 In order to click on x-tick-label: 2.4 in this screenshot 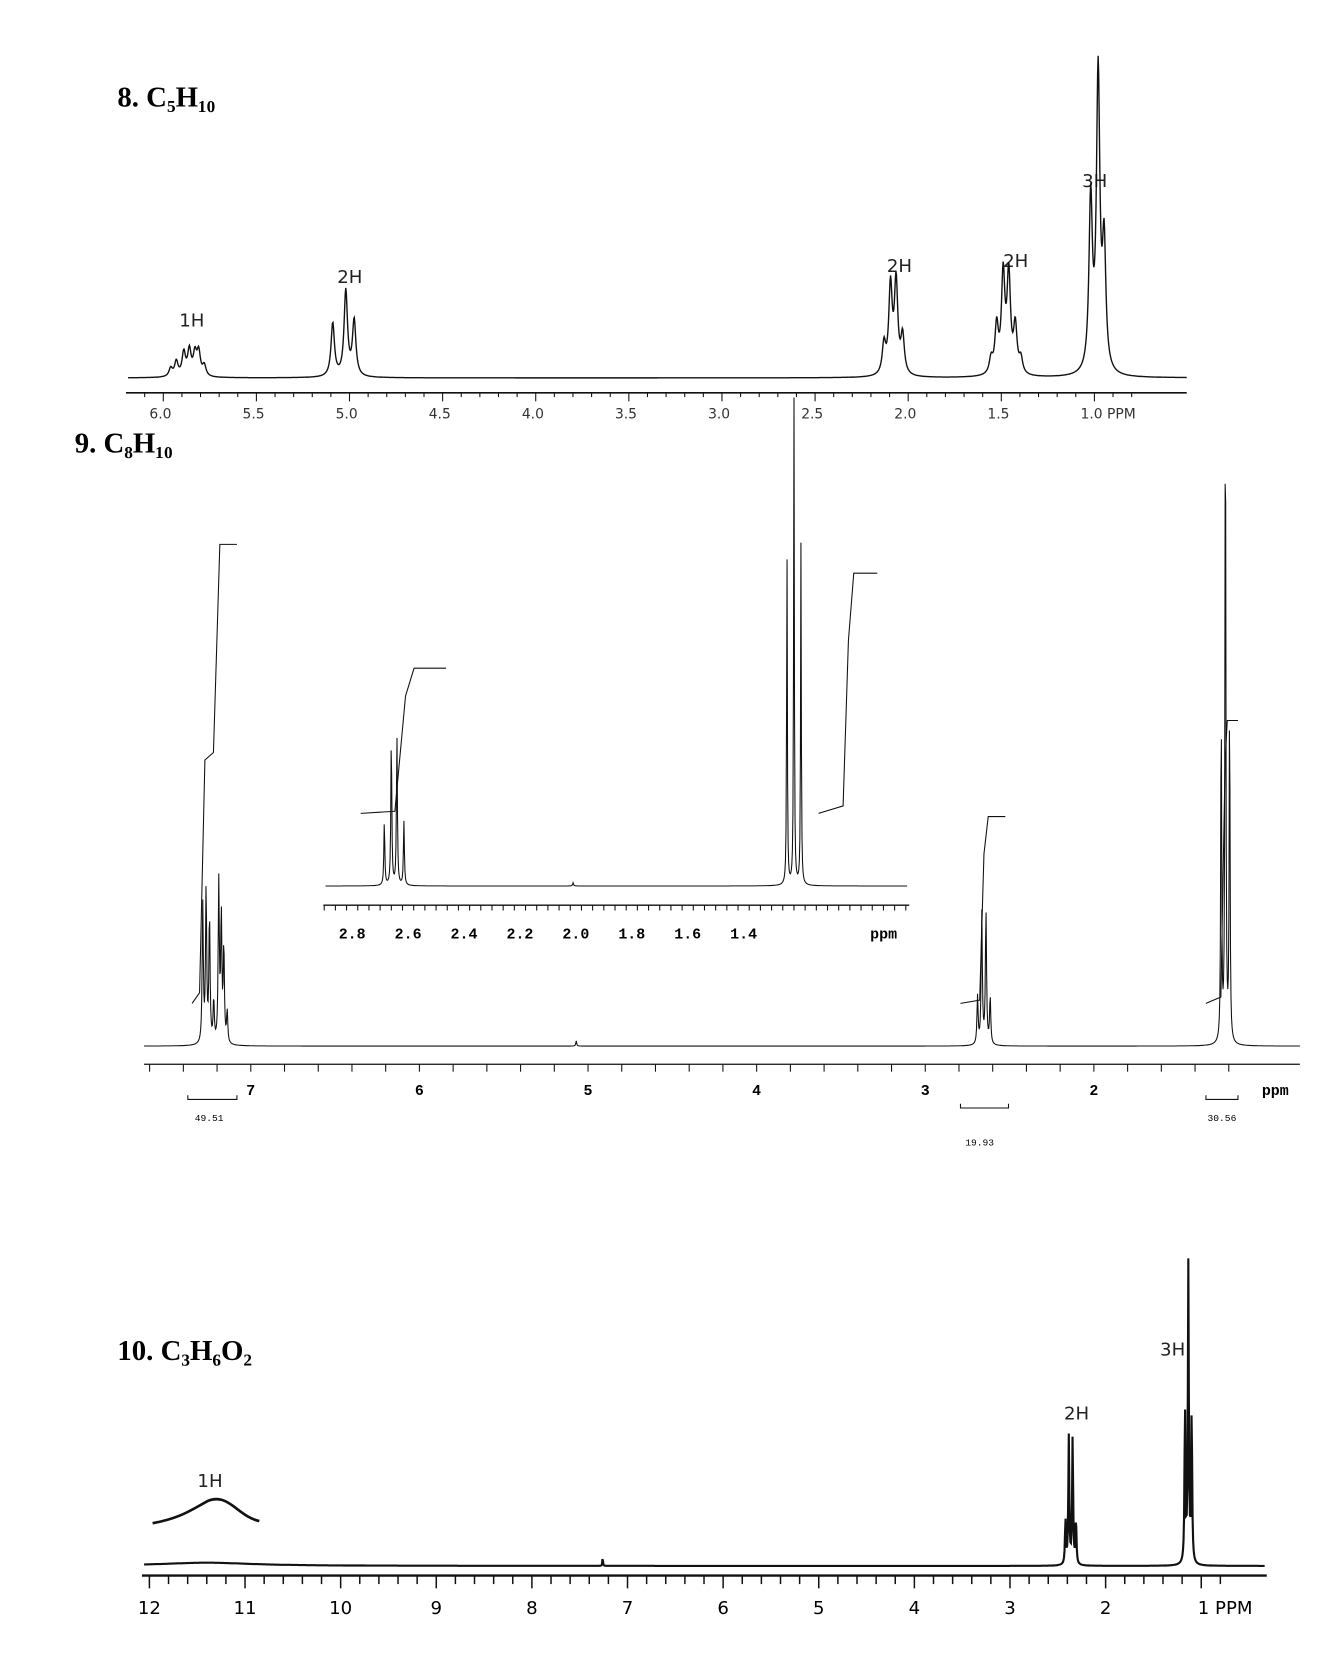, I will do `click(464, 935)`.